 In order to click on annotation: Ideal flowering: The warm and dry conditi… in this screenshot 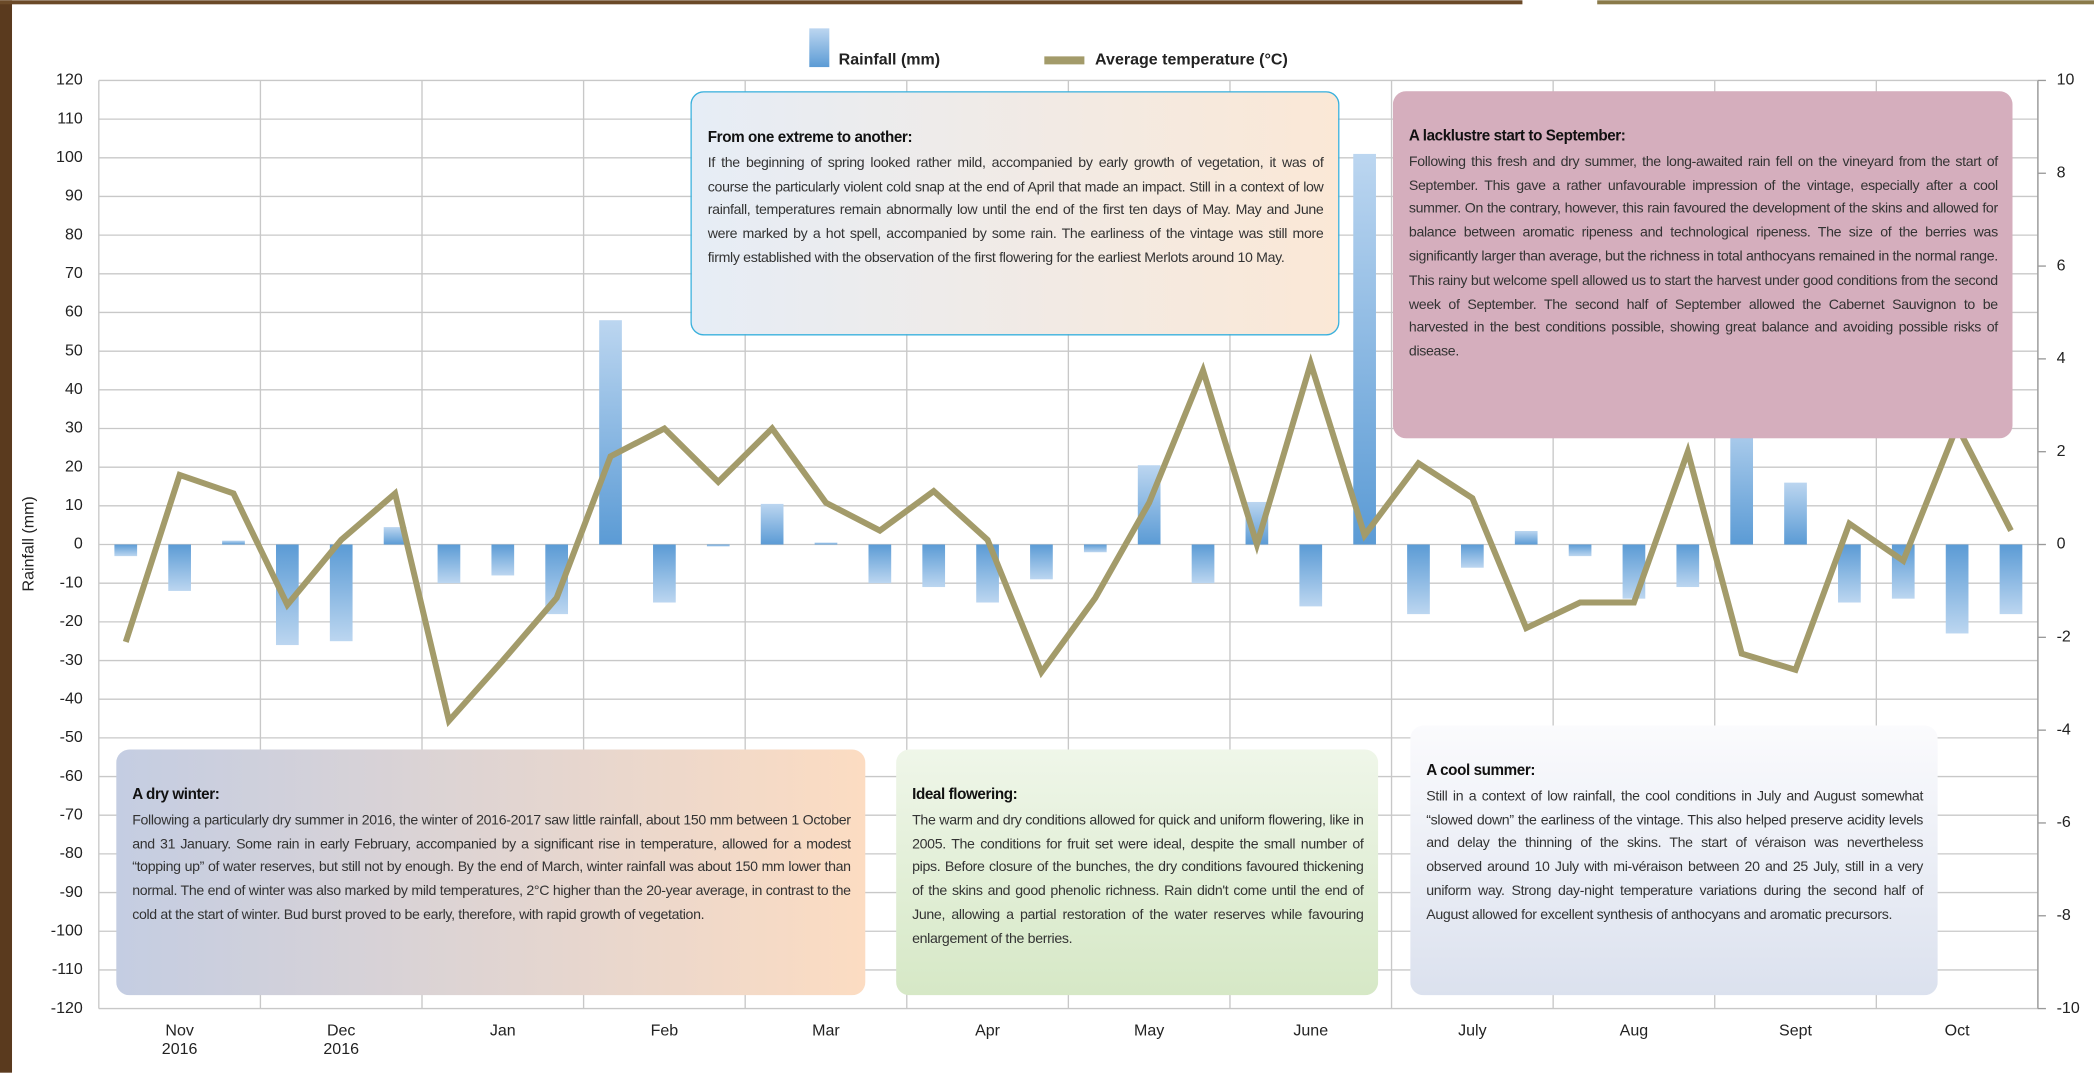, I will do `click(1137, 872)`.